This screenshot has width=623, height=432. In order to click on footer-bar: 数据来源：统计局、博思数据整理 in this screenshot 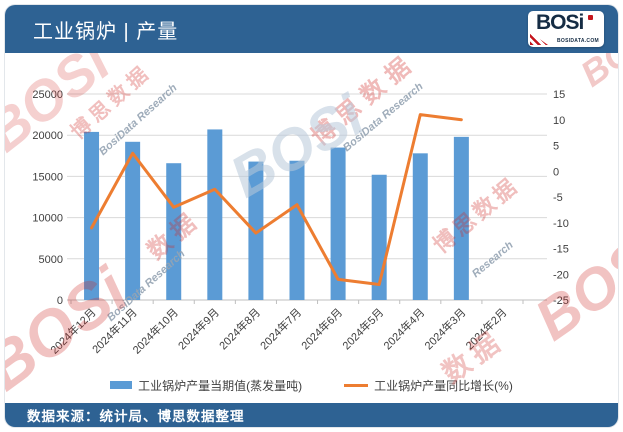, I will do `click(311, 415)`.